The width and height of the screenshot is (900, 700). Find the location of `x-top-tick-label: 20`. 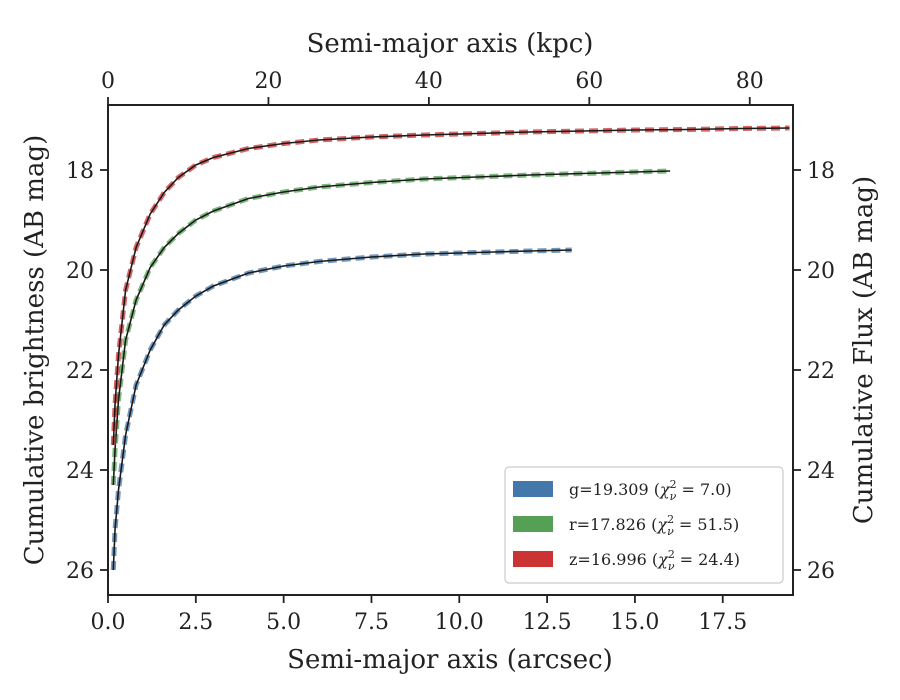

x-top-tick-label: 20 is located at coordinates (268, 81).